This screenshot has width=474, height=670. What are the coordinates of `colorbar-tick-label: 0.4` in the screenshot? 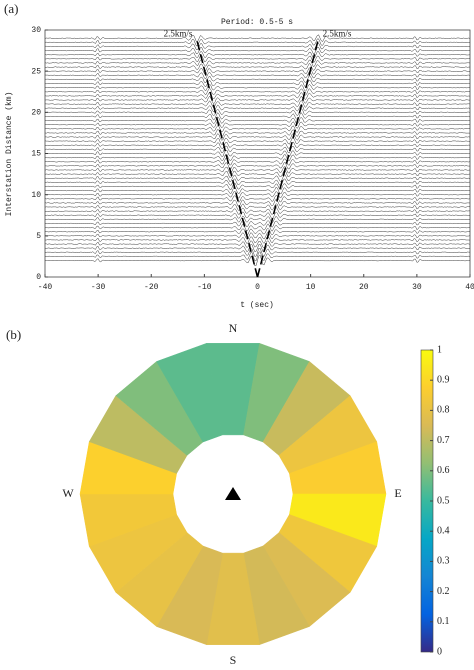 It's located at (443, 530).